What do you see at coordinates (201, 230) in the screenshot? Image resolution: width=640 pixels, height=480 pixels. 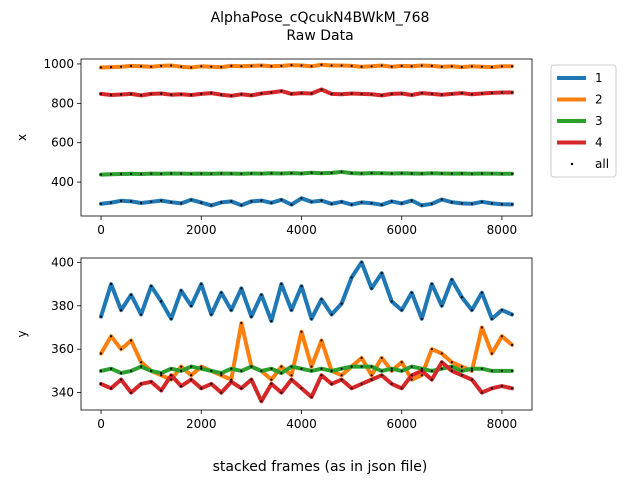 I see `x-tick-label: 2000` at bounding box center [201, 230].